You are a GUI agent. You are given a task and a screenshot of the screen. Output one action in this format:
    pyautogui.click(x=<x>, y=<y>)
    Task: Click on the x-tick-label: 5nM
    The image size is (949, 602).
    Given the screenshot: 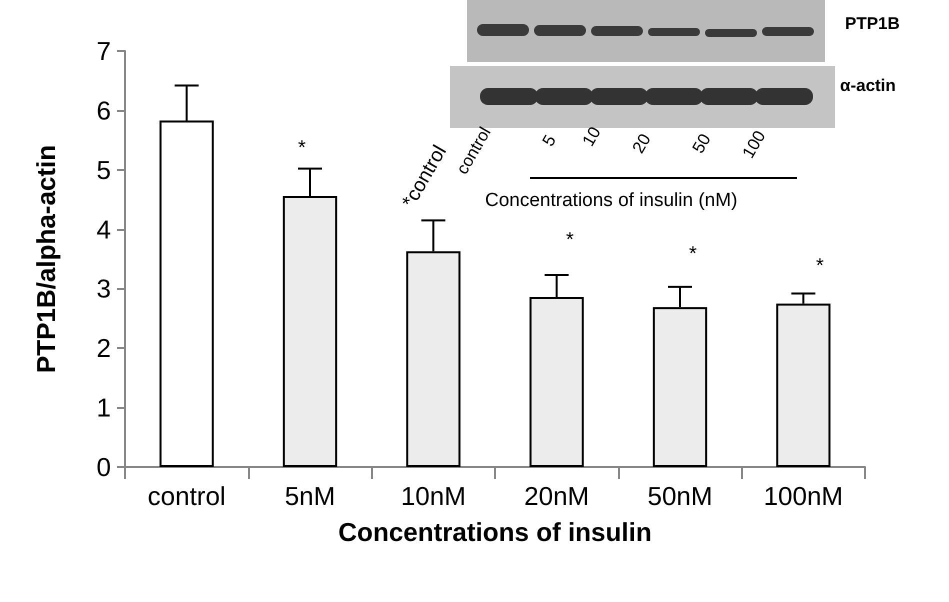 What is the action you would take?
    pyautogui.click(x=310, y=496)
    